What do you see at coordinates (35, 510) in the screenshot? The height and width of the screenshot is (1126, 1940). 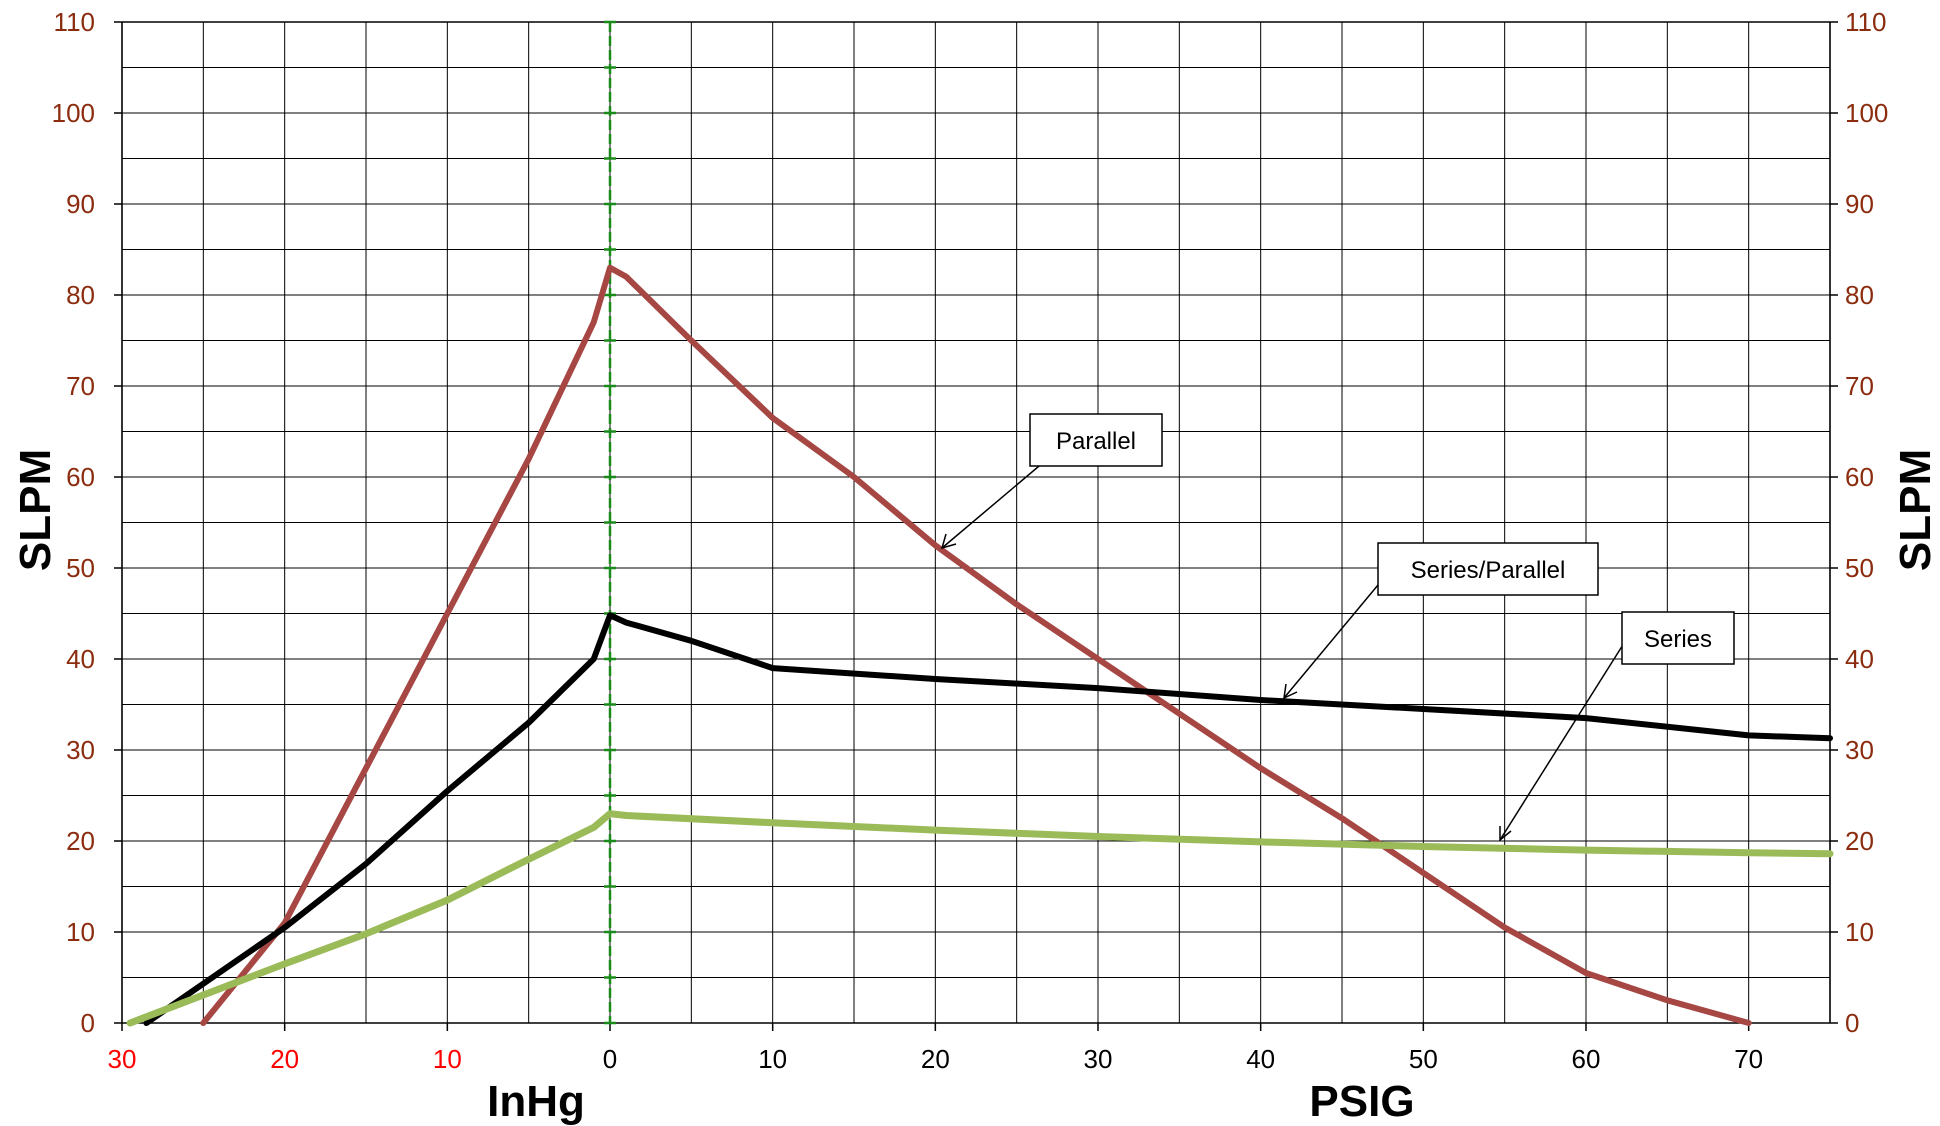 I see `y-axis-title-left: SLPM` at bounding box center [35, 510].